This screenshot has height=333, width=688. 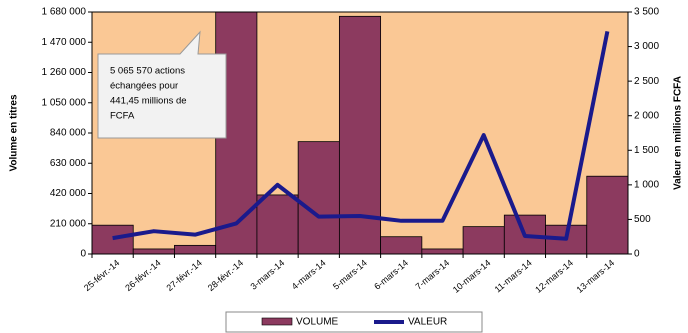 I want to click on y-axis-label: Volume en titres, so click(x=14, y=132).